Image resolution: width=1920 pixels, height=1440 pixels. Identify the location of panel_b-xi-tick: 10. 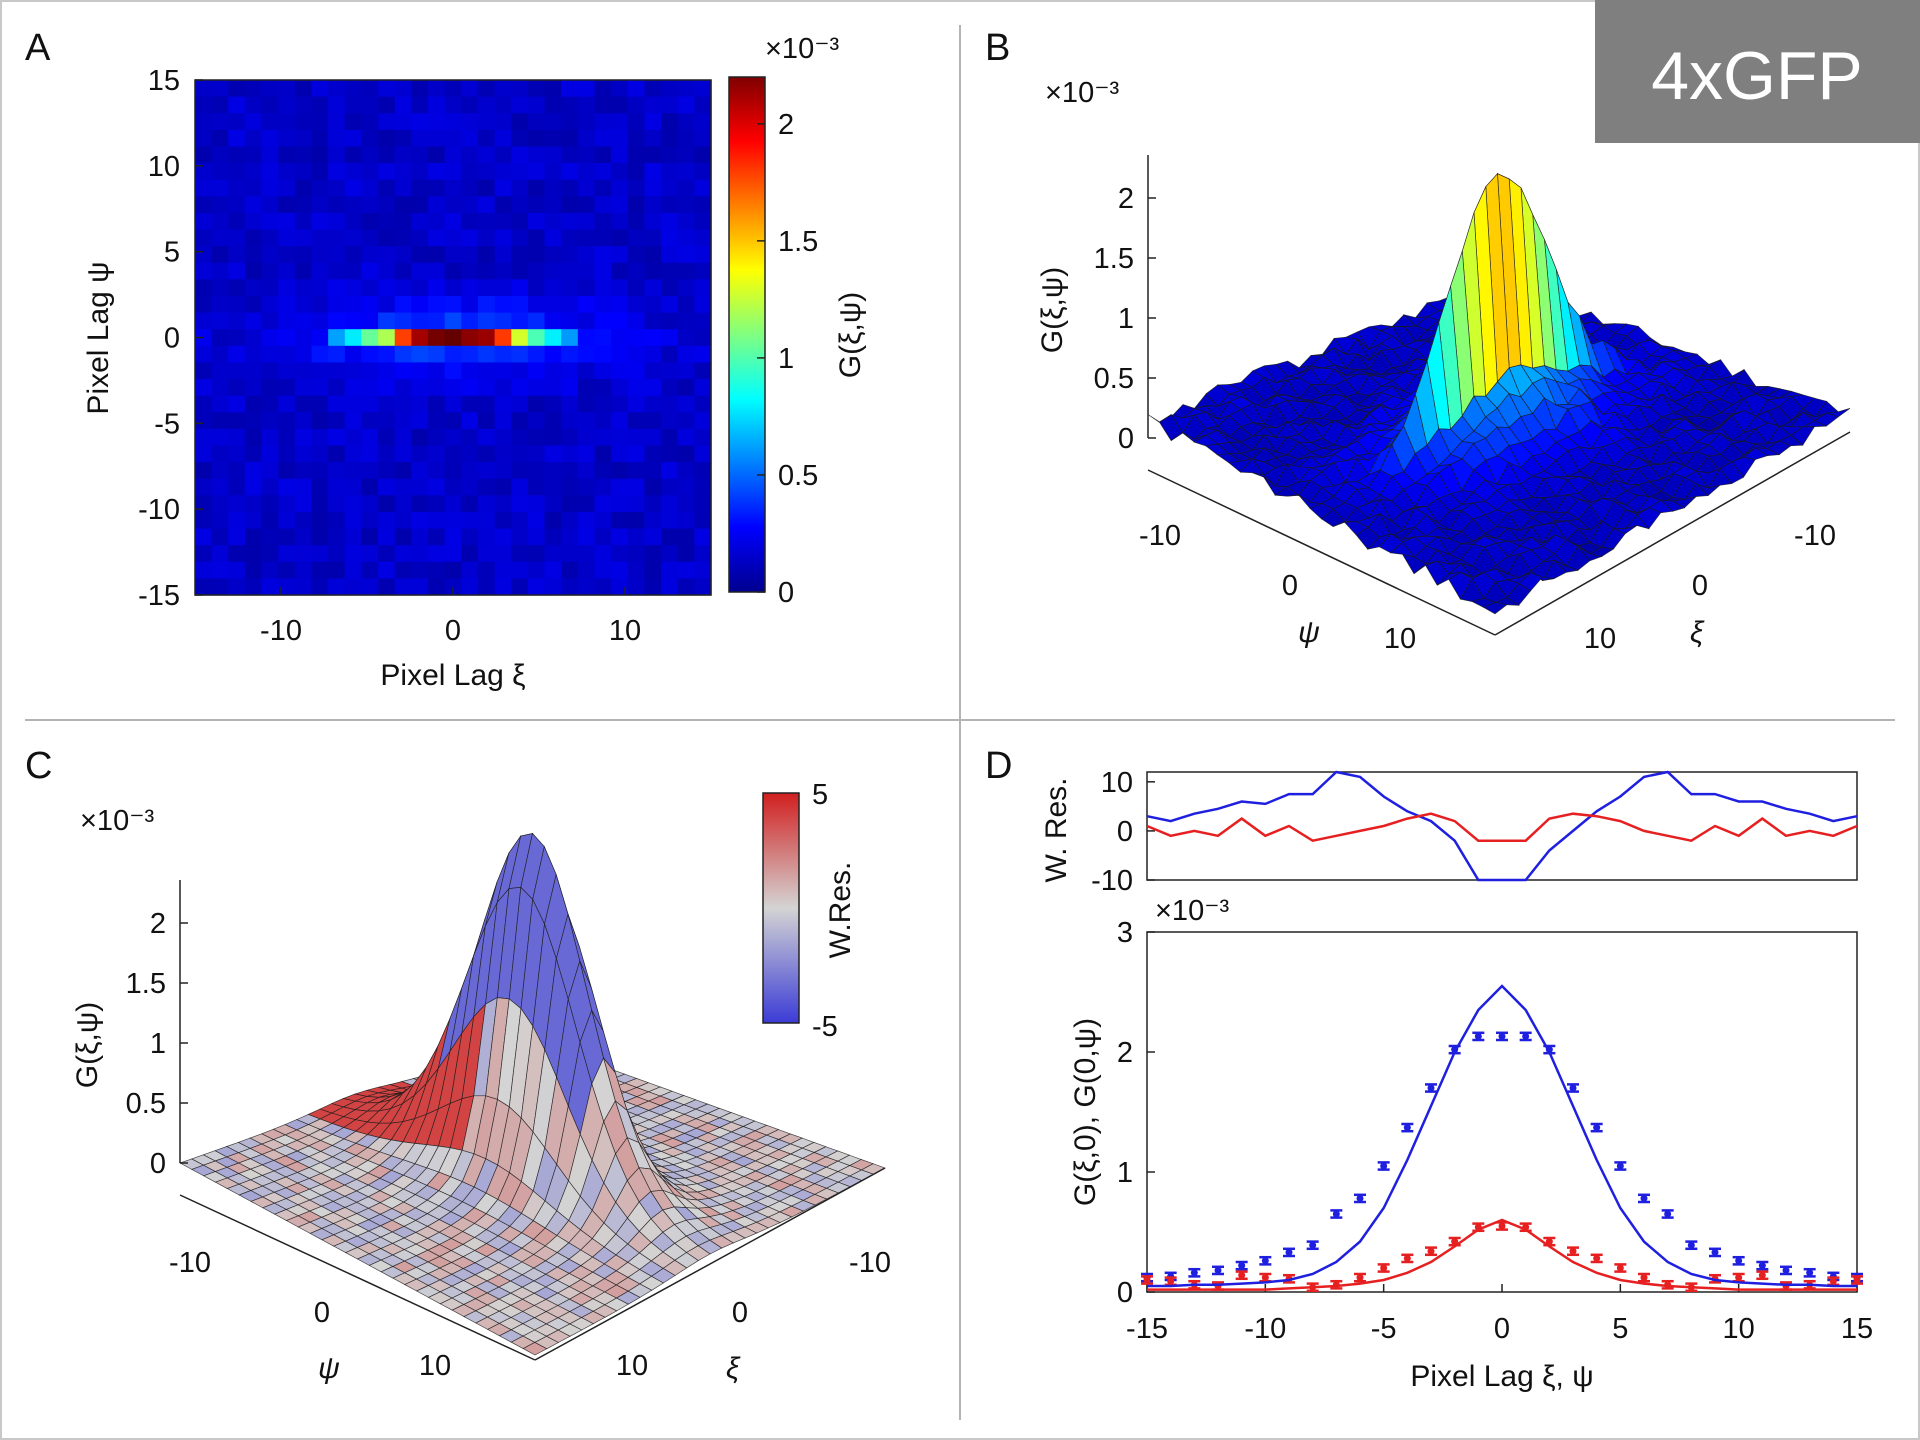
(1600, 639).